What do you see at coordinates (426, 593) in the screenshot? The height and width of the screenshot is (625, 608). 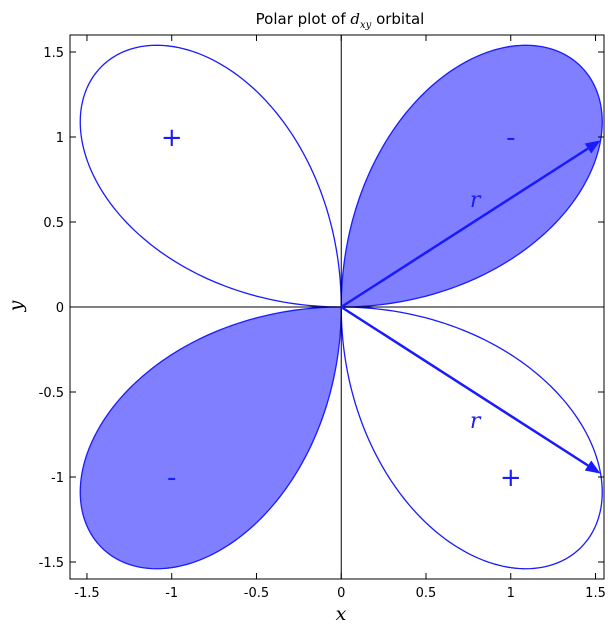 I see `x-tick-label: 0.5` at bounding box center [426, 593].